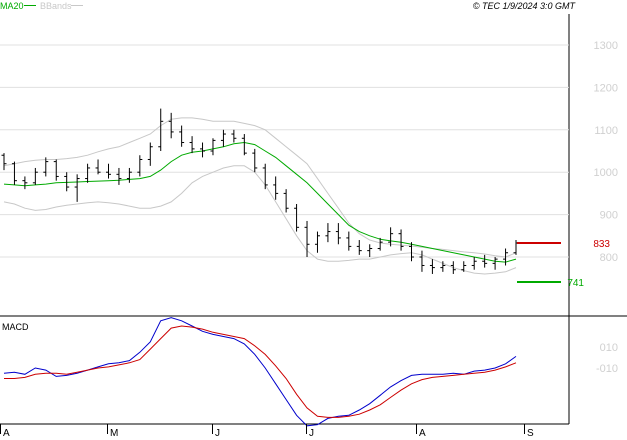 The image size is (627, 440). What do you see at coordinates (606, 131) in the screenshot?
I see `y-tick-label: 1100` at bounding box center [606, 131].